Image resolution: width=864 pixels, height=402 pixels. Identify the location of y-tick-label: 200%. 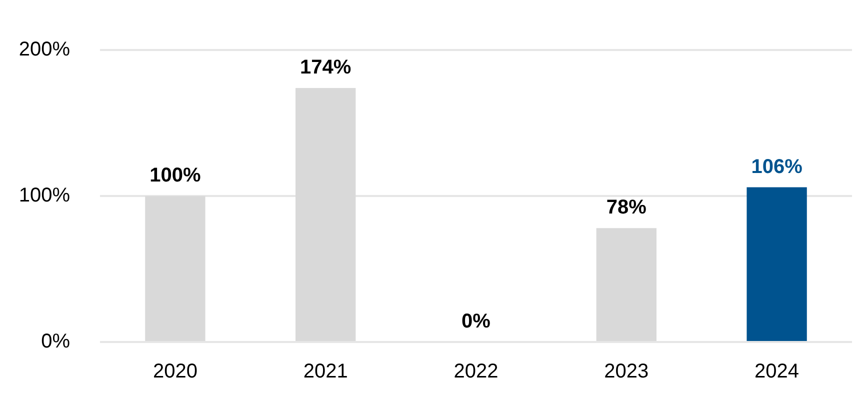
(44, 49).